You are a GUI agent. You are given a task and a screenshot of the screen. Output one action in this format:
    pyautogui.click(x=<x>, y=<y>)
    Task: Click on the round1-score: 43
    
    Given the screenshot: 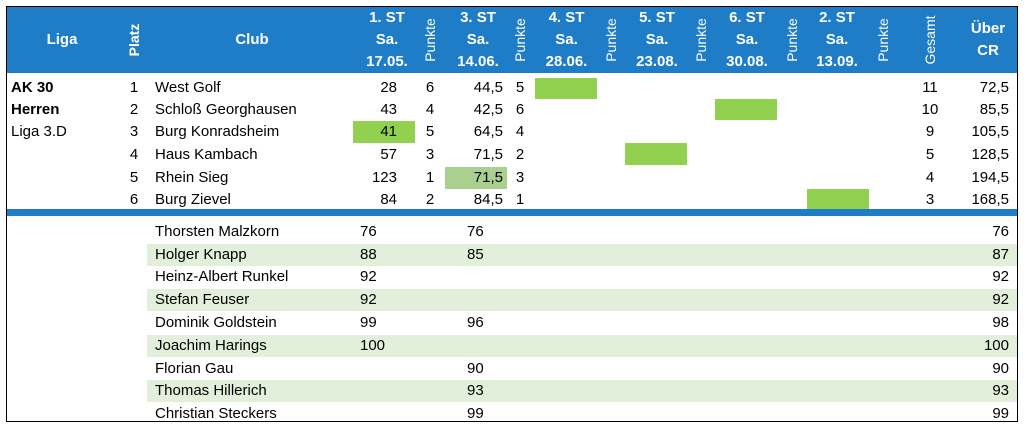 What is the action you would take?
    pyautogui.click(x=388, y=109)
    